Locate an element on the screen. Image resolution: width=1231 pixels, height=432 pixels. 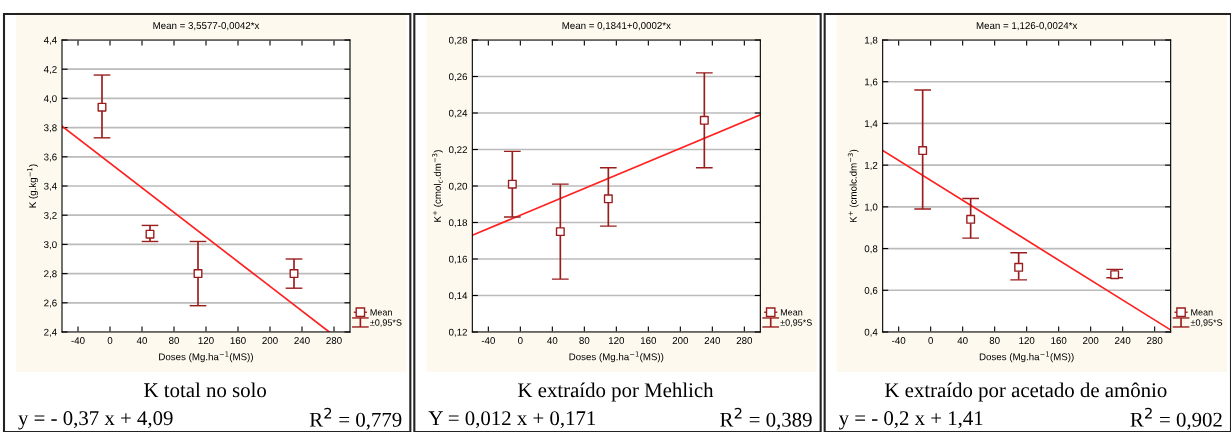
text: K extraído por acetado de amônio is located at coordinates (1025, 392).